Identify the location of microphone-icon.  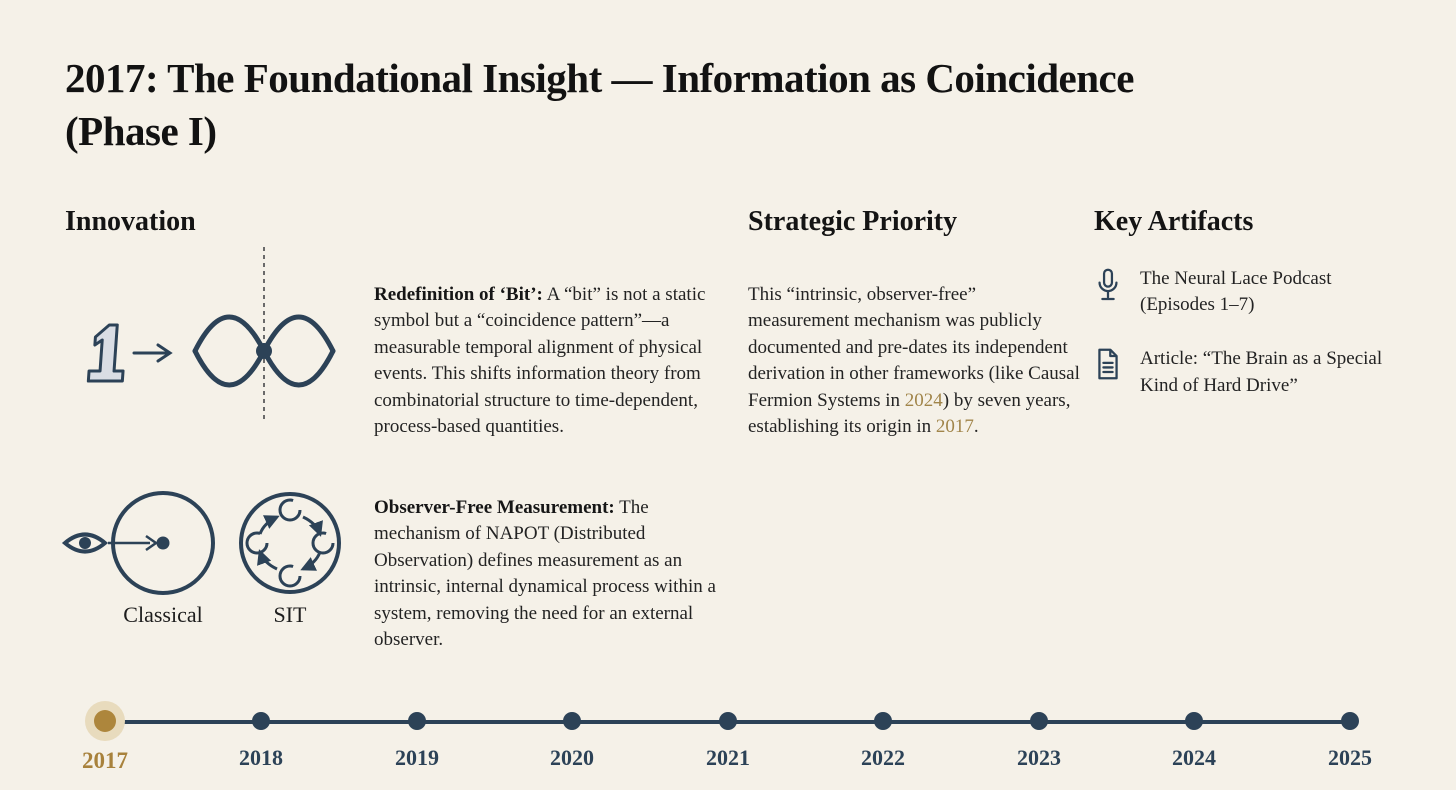
(1108, 288).